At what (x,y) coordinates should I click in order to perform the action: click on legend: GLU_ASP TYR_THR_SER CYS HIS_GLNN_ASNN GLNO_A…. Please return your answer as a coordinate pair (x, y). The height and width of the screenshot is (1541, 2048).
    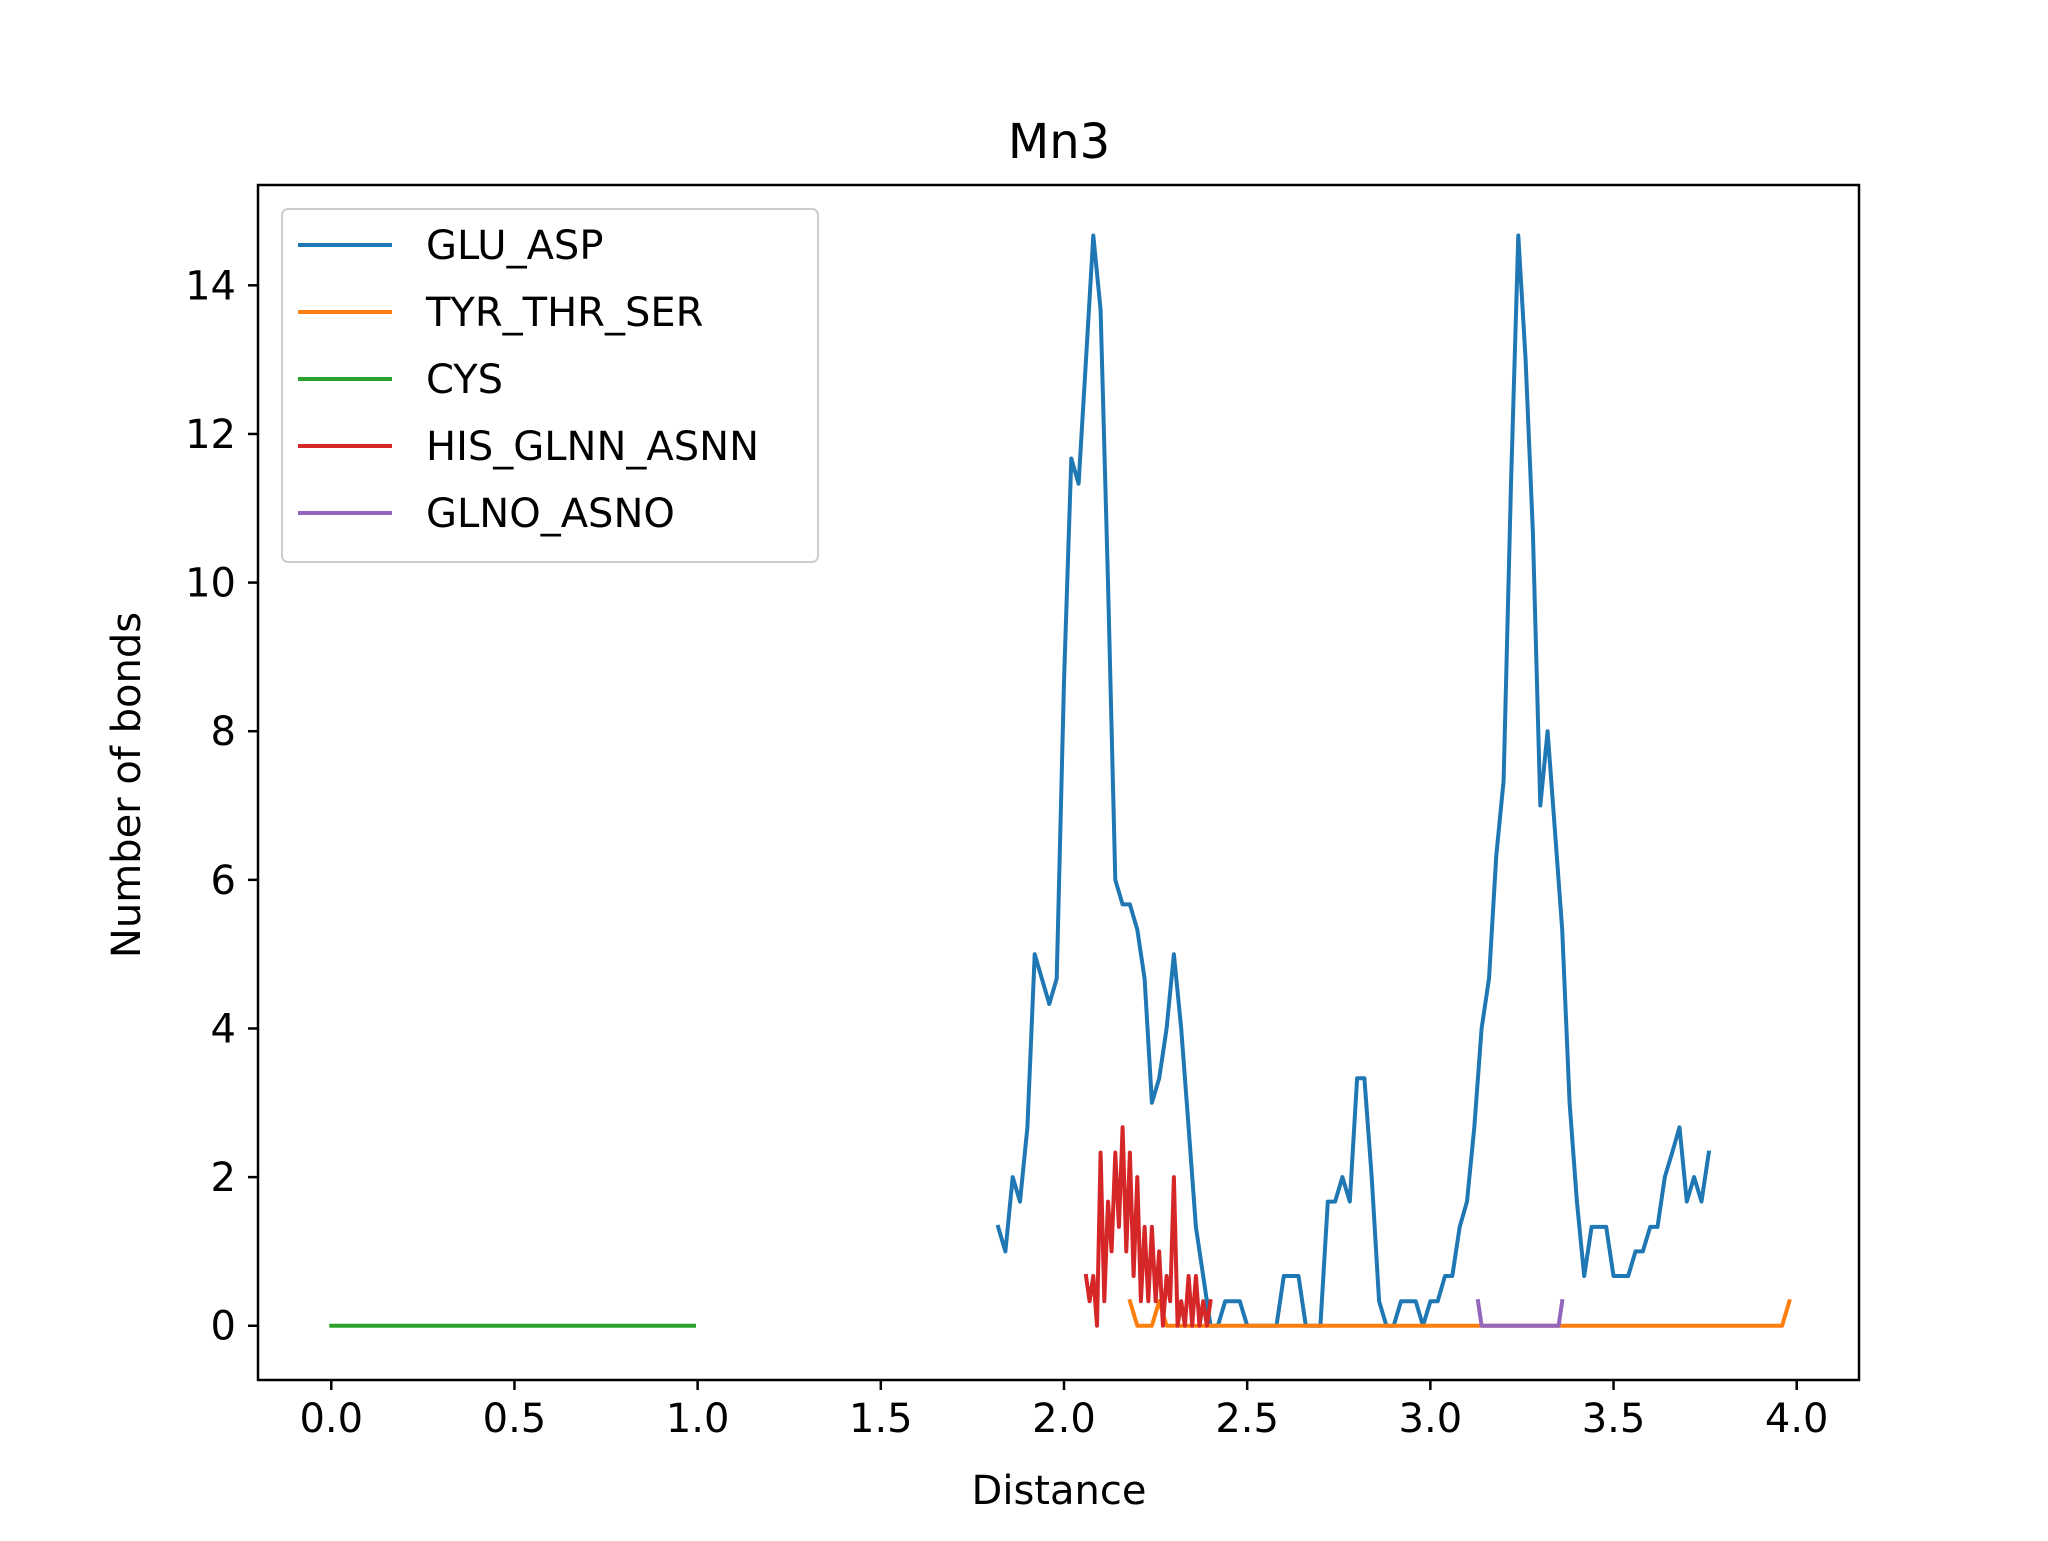
    Looking at the image, I should click on (550, 385).